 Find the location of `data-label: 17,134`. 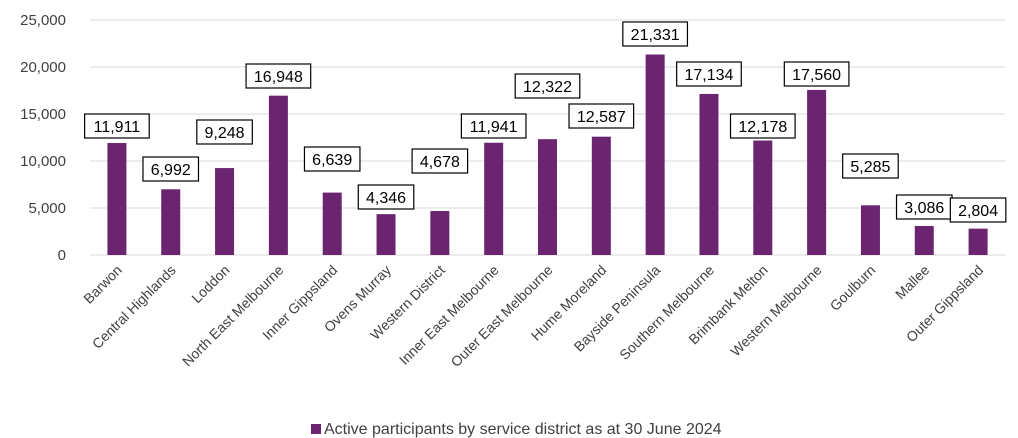

data-label: 17,134 is located at coordinates (709, 75).